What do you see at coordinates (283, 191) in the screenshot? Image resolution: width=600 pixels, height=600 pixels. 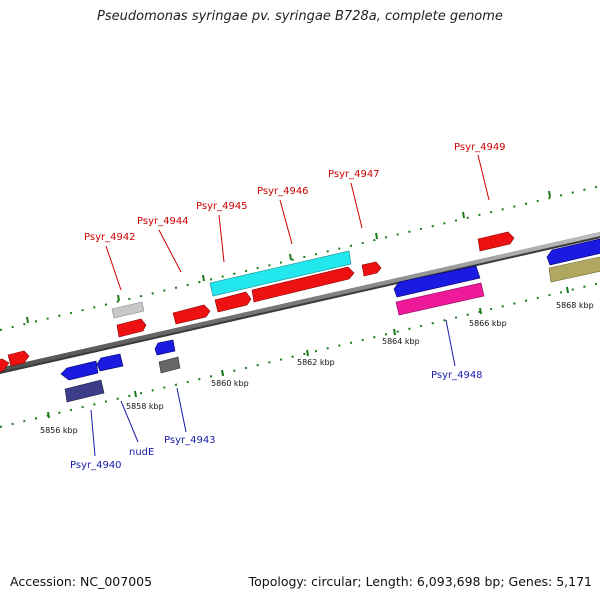 I see `gene-label-psyr4946: Psyr_4946` at bounding box center [283, 191].